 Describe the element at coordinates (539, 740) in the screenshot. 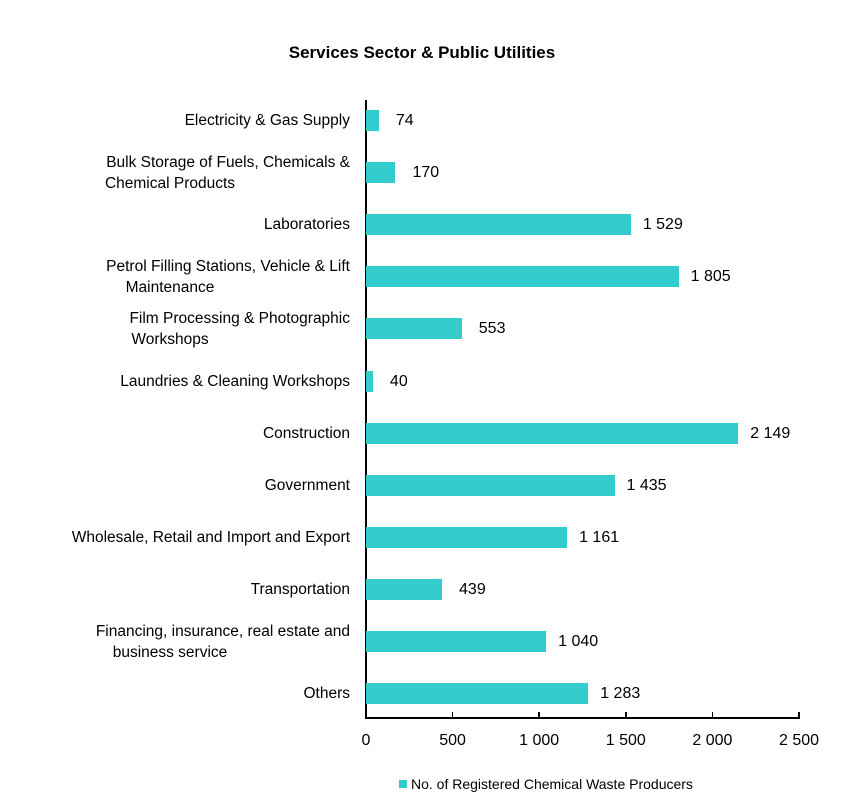

I see `x-axis-tick-label: 1 000` at that location.